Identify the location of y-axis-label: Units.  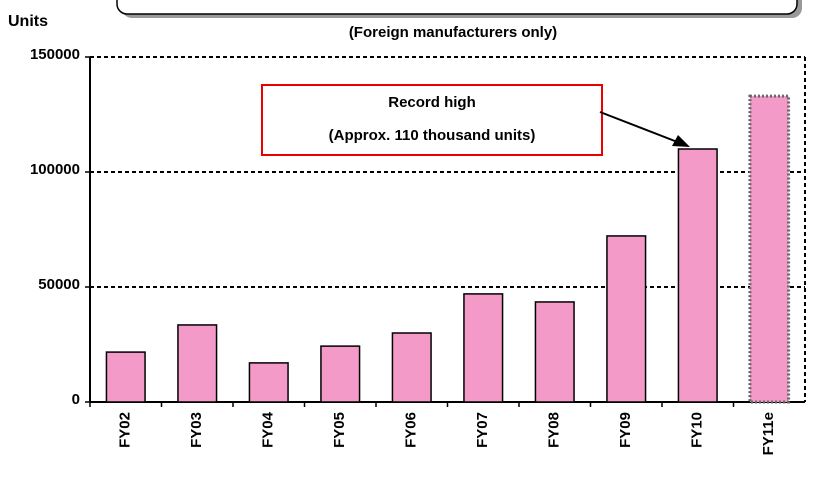
(28, 21).